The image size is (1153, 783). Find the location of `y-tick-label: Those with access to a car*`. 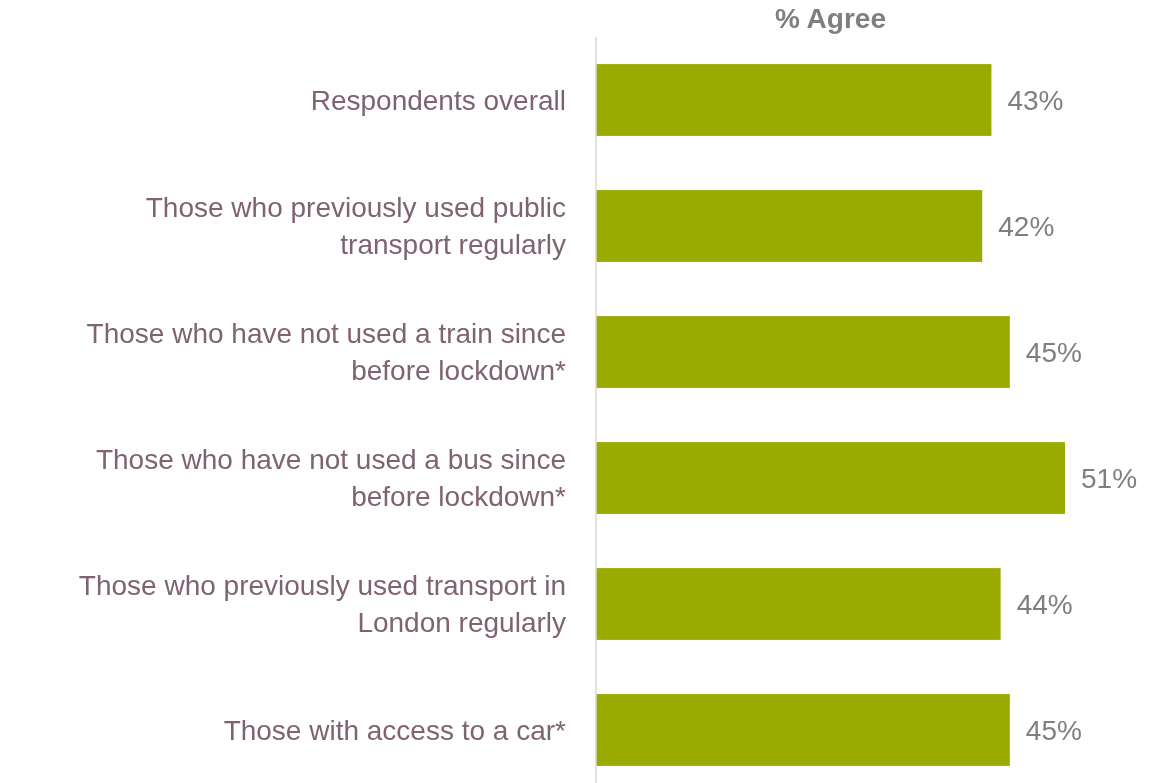

y-tick-label: Those with access to a car* is located at coordinates (395, 730).